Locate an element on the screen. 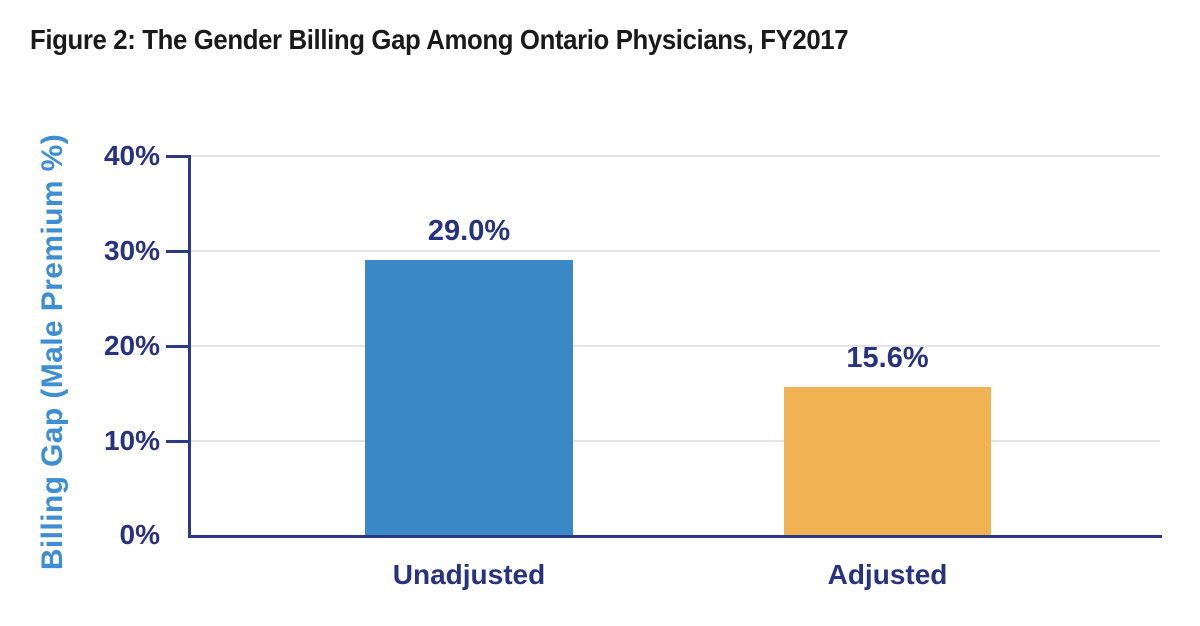 Image resolution: width=1200 pixels, height=626 pixels. y-axis-tick-label-0: 0% is located at coordinates (139, 534).